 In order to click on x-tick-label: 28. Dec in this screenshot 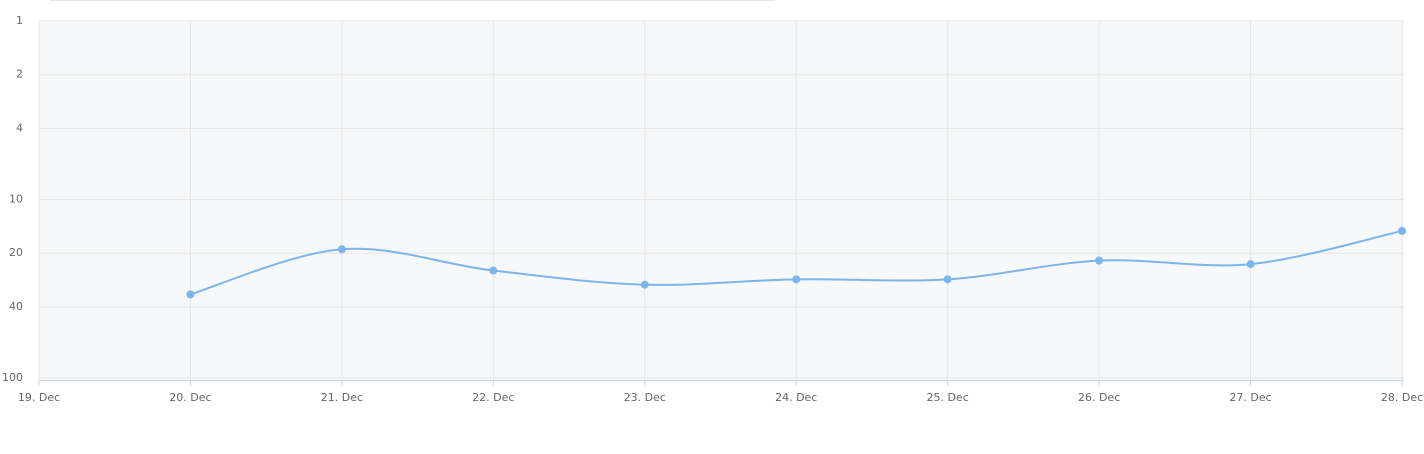, I will do `click(1402, 397)`.